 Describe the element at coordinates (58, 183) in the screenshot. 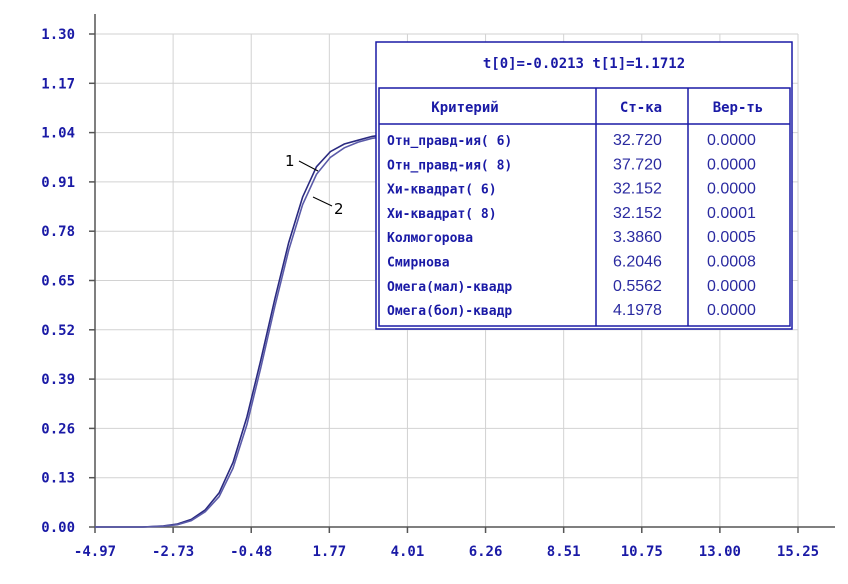

I see `y-tick-label: 0.91` at that location.